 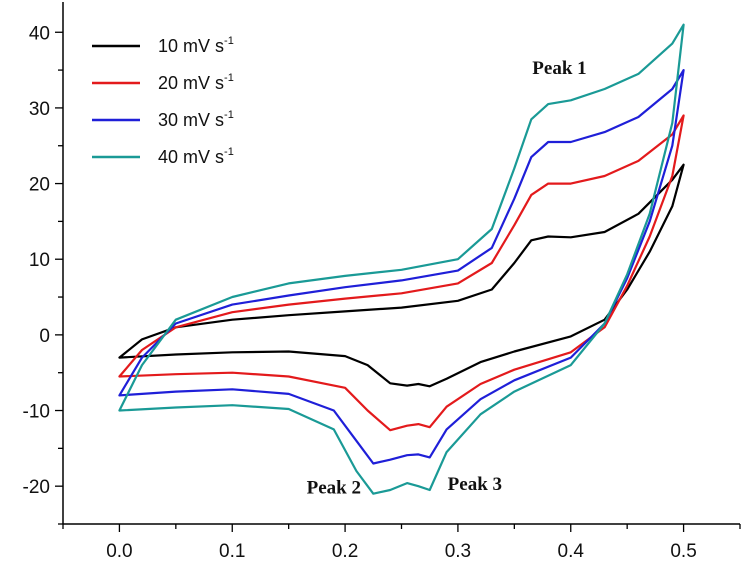 What do you see at coordinates (163, 101) in the screenshot?
I see `legend: 10 mV s-1 20 mV s-1 30 mV s-1 40 mV s-1` at bounding box center [163, 101].